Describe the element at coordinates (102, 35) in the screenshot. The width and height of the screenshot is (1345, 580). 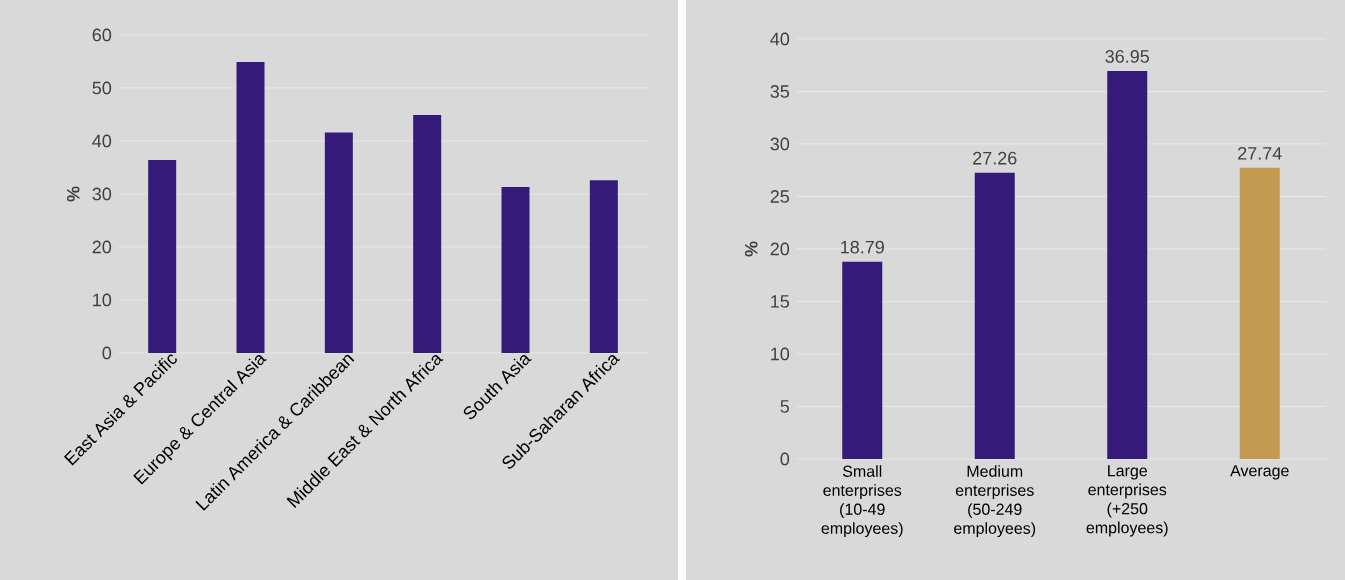
I see `y-tick-label: 60` at that location.